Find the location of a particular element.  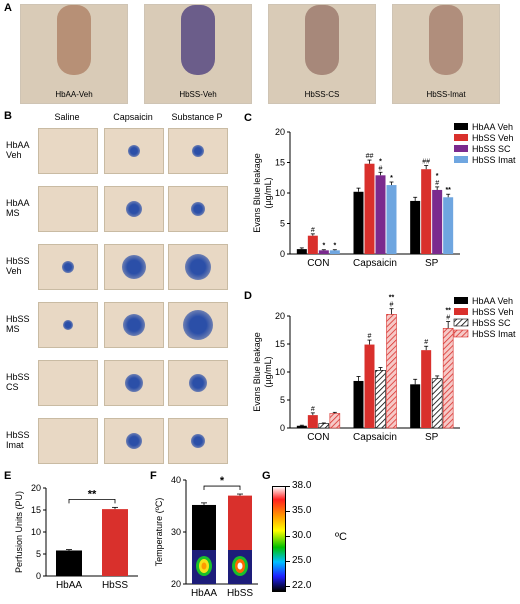

legend-label: HbSS Imat is located at coordinates (494, 334).